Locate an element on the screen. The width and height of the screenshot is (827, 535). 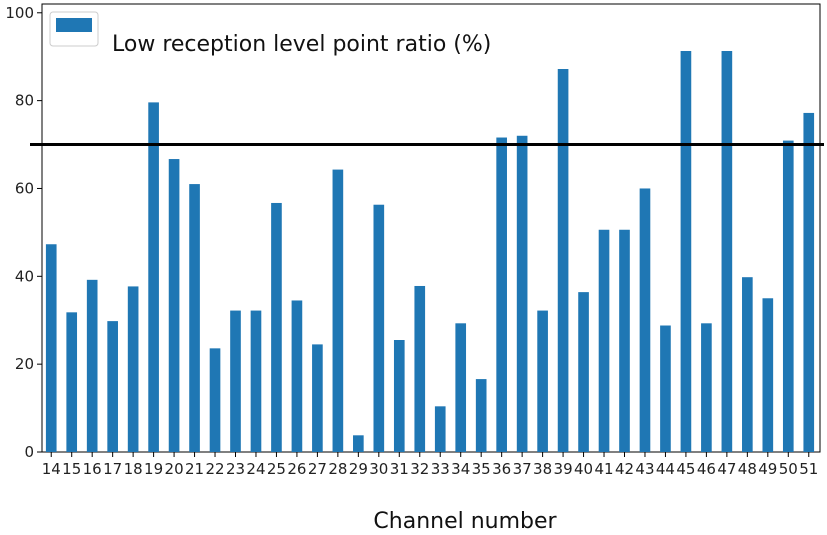
x-tick-label: 25 is located at coordinates (276, 469).